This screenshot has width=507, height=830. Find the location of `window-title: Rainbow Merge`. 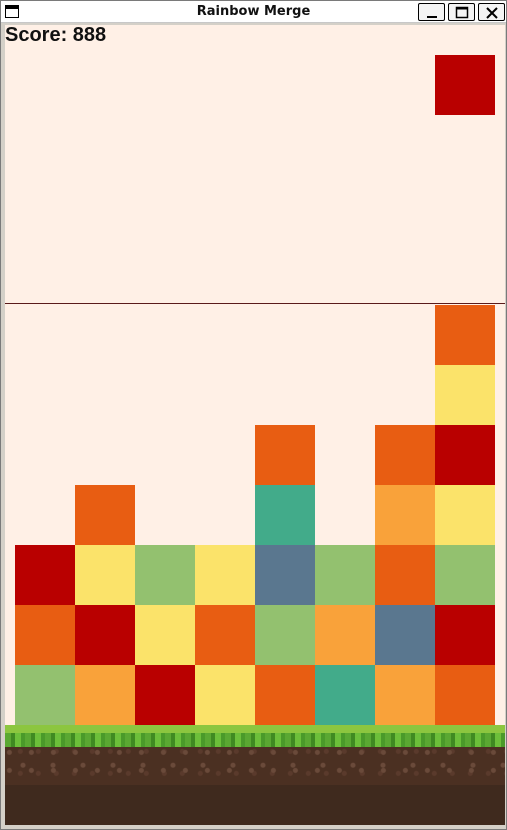

window-title: Rainbow Merge is located at coordinates (253, 11).